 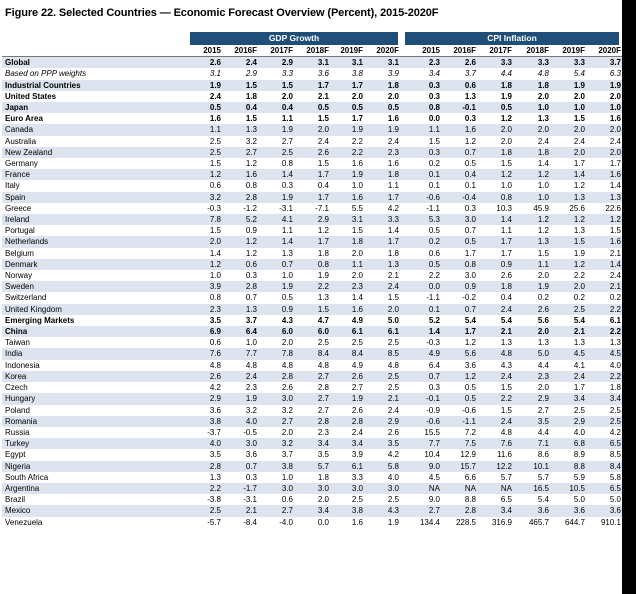 I want to click on cpi-value: 0.9, so click(x=461, y=287).